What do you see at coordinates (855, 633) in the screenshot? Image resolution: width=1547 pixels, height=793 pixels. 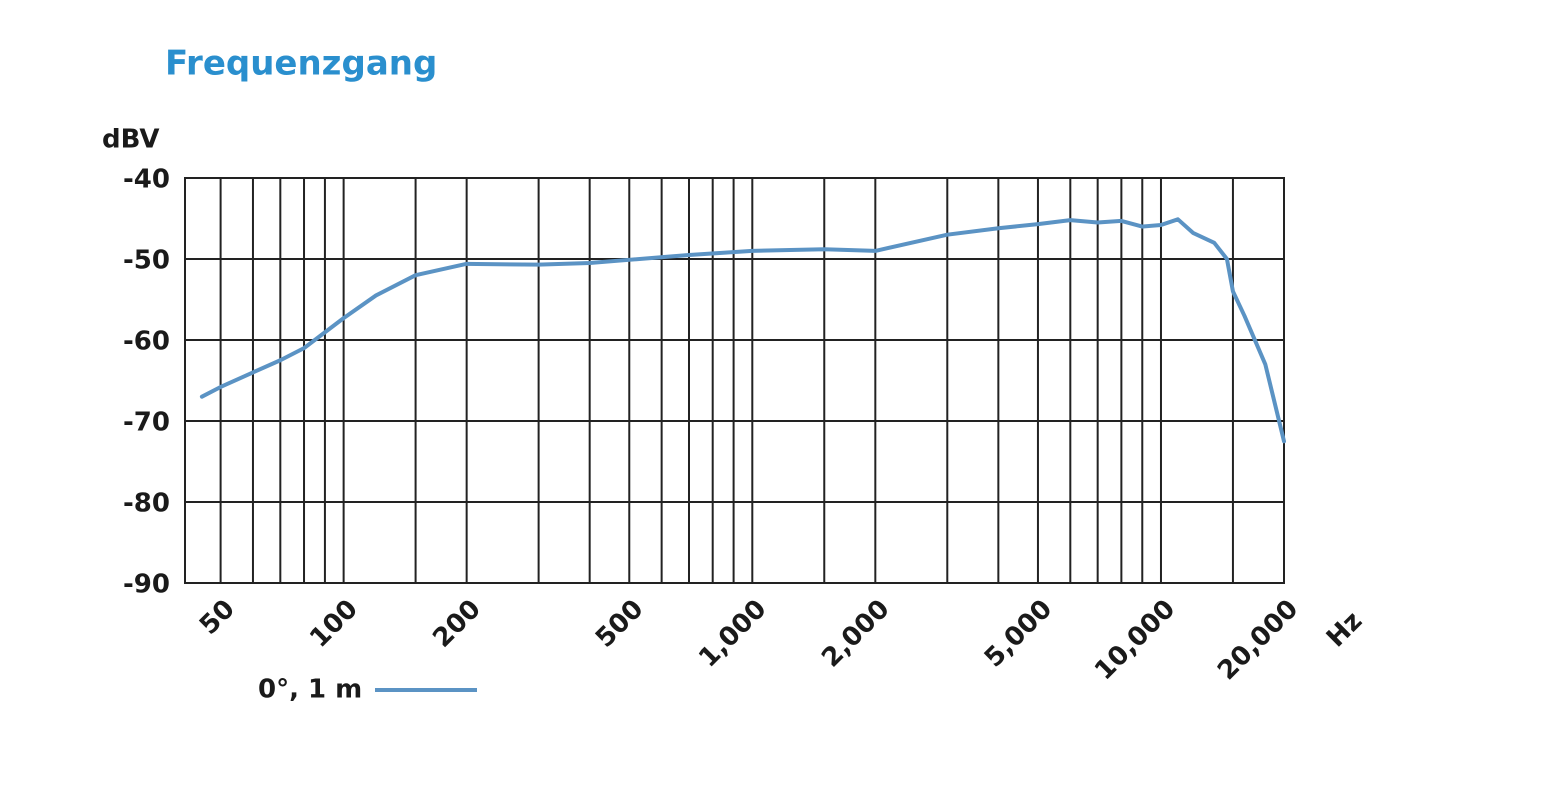 I see `x-tick-label: 2,000` at bounding box center [855, 633].